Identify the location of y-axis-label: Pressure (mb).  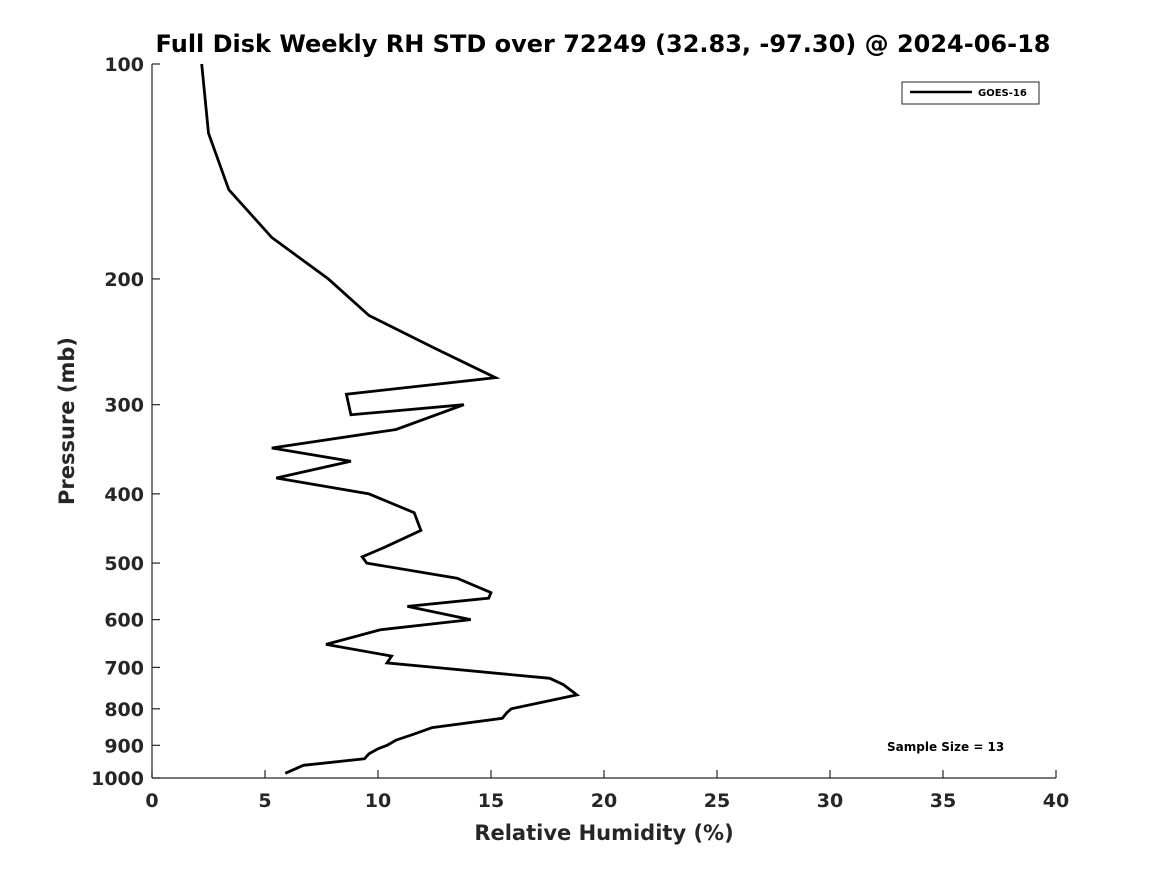
(67, 421).